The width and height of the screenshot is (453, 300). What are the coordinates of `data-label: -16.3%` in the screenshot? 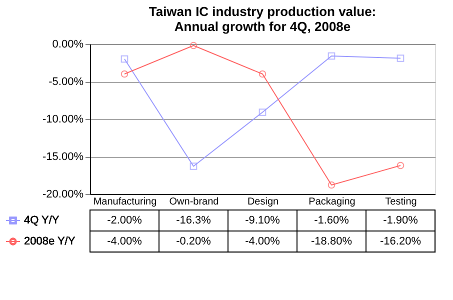 It's located at (194, 220).